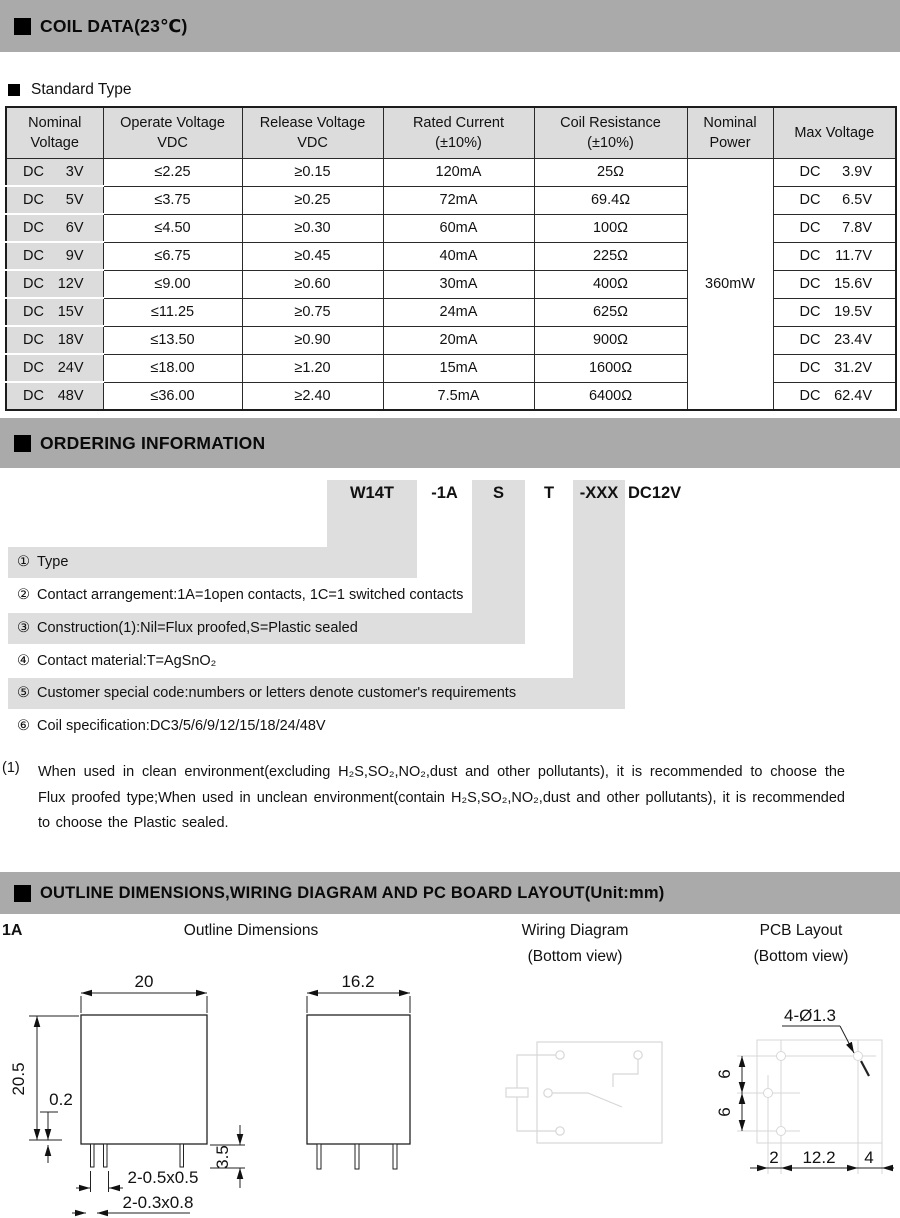 The image size is (900, 1218). I want to click on pcb-layout-subcaption: (Bottom view), so click(801, 956).